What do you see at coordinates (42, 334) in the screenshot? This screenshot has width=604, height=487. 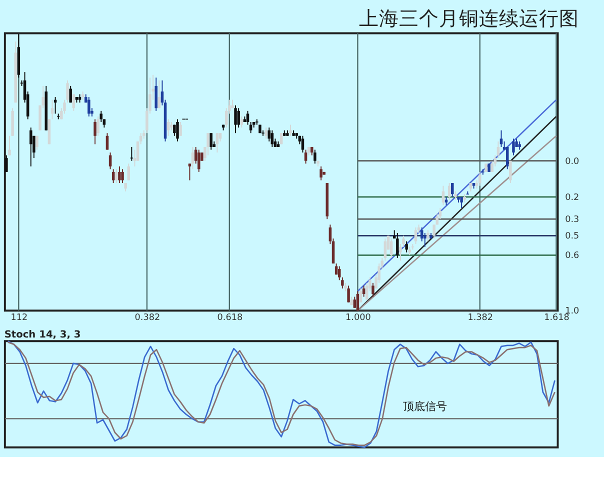 I see `chart-title: Stoch 14, 3, 3` at bounding box center [42, 334].